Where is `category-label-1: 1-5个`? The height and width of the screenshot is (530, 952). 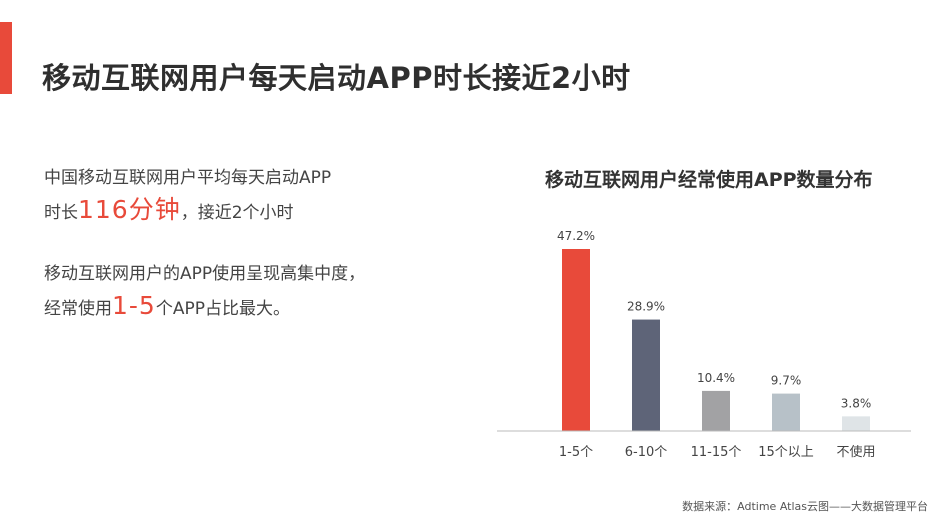 category-label-1: 1-5个 is located at coordinates (576, 452).